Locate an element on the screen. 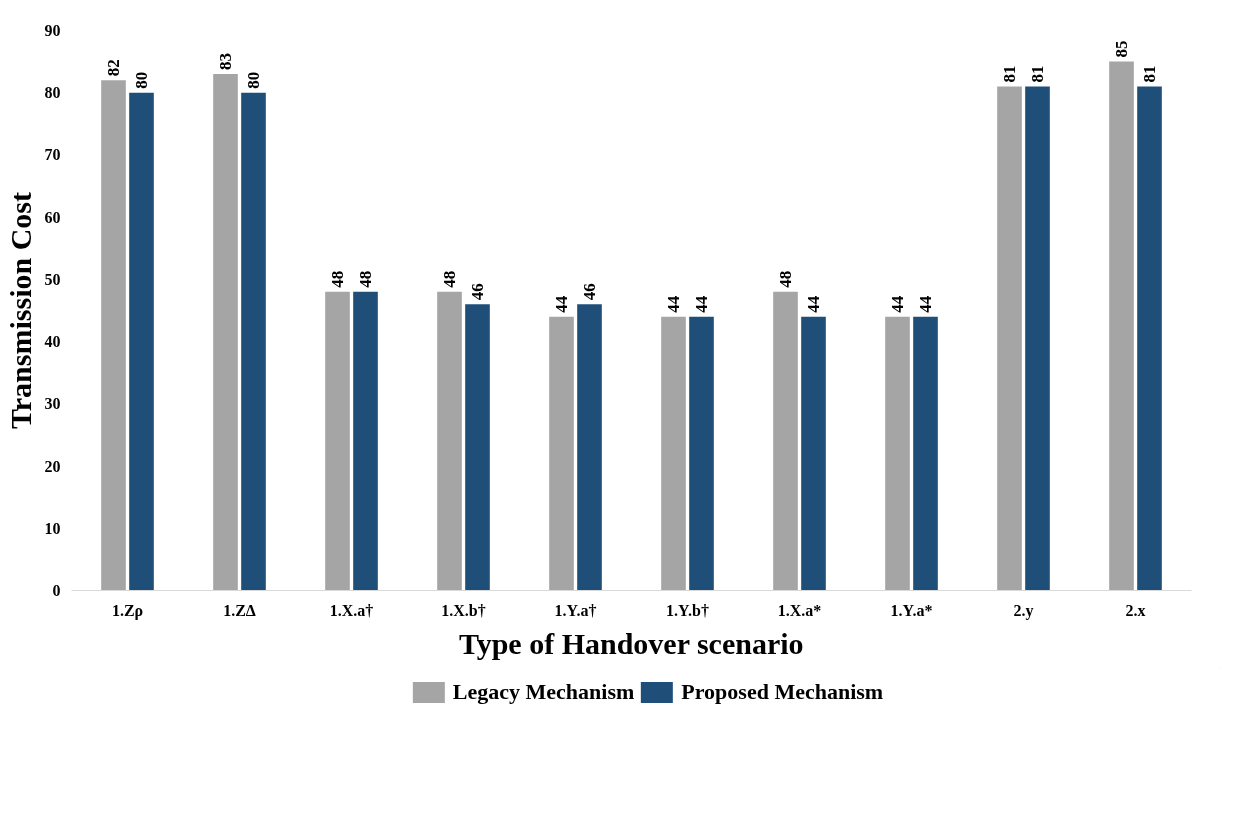 Image resolution: width=1247 pixels, height=833 pixels. x-tick-label: 2.x is located at coordinates (1135, 610).